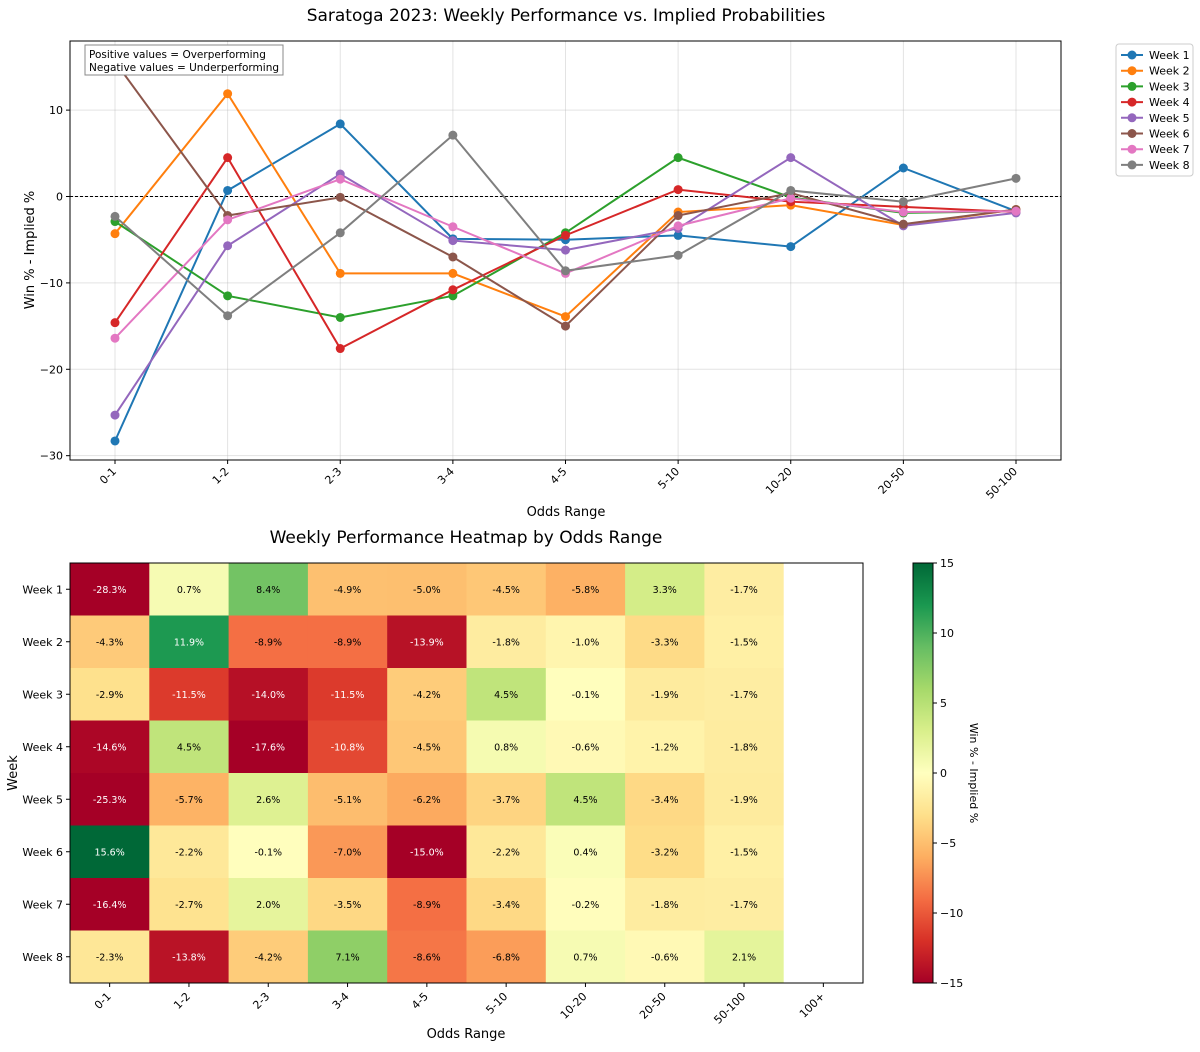 This screenshot has height=1052, width=1200. What do you see at coordinates (42, 589) in the screenshot?
I see `row-label: Week 1` at bounding box center [42, 589].